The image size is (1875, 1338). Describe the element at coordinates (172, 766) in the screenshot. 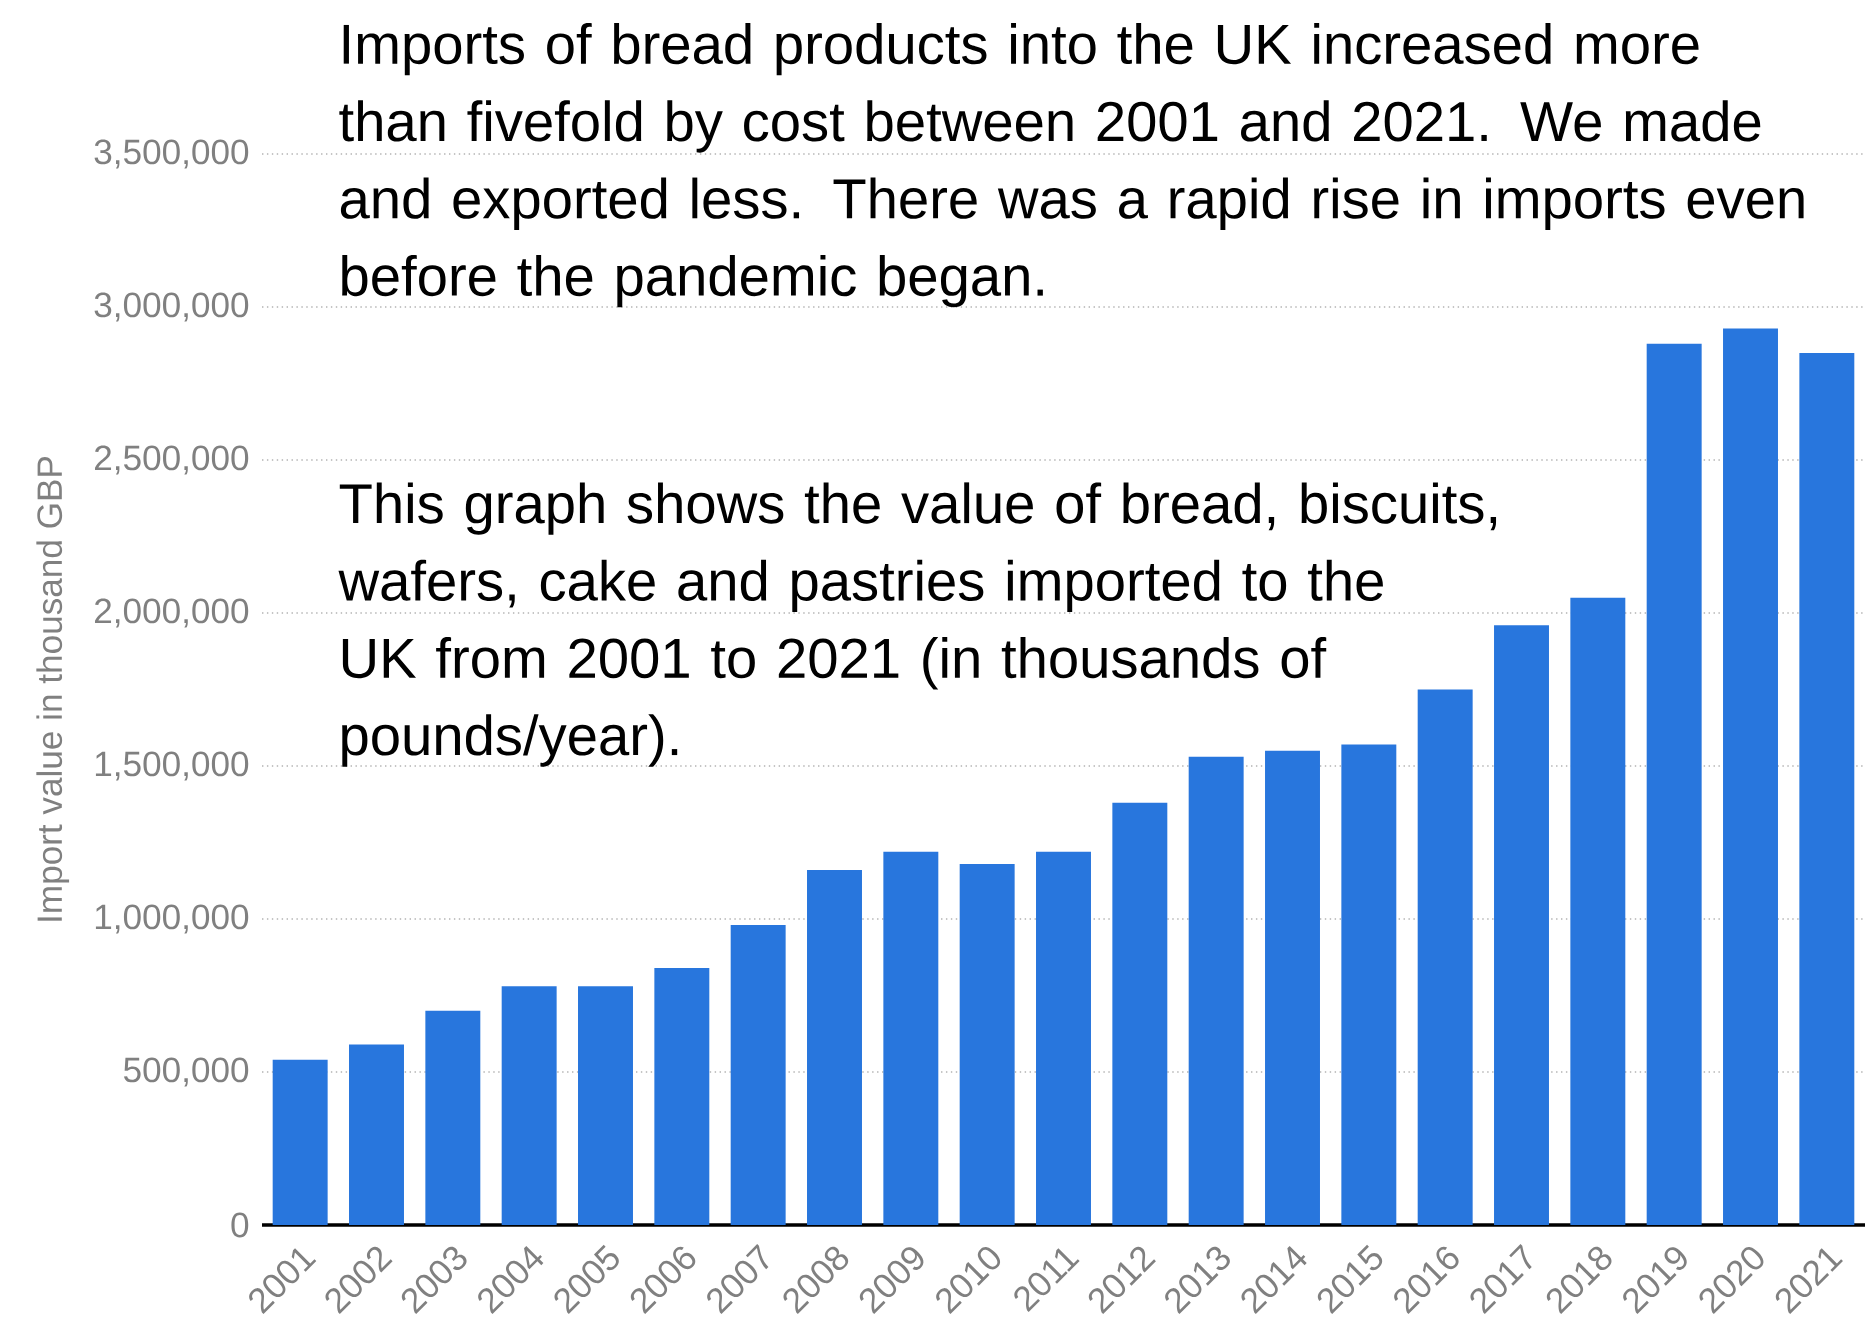

I see `y-tick-label: 1,500,000` at that location.